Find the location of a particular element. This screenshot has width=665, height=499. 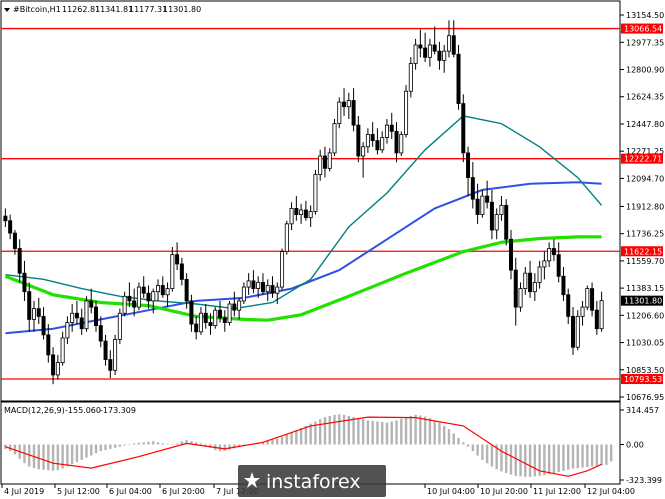

level-label-bg is located at coordinates (642, 251).